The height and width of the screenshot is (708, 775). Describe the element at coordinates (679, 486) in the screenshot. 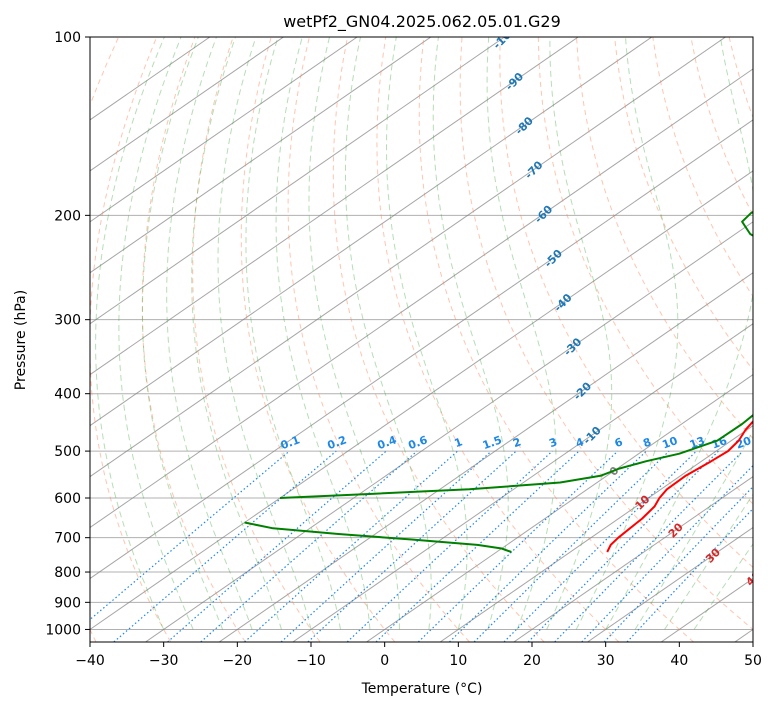

I see `temperature-profile` at that location.